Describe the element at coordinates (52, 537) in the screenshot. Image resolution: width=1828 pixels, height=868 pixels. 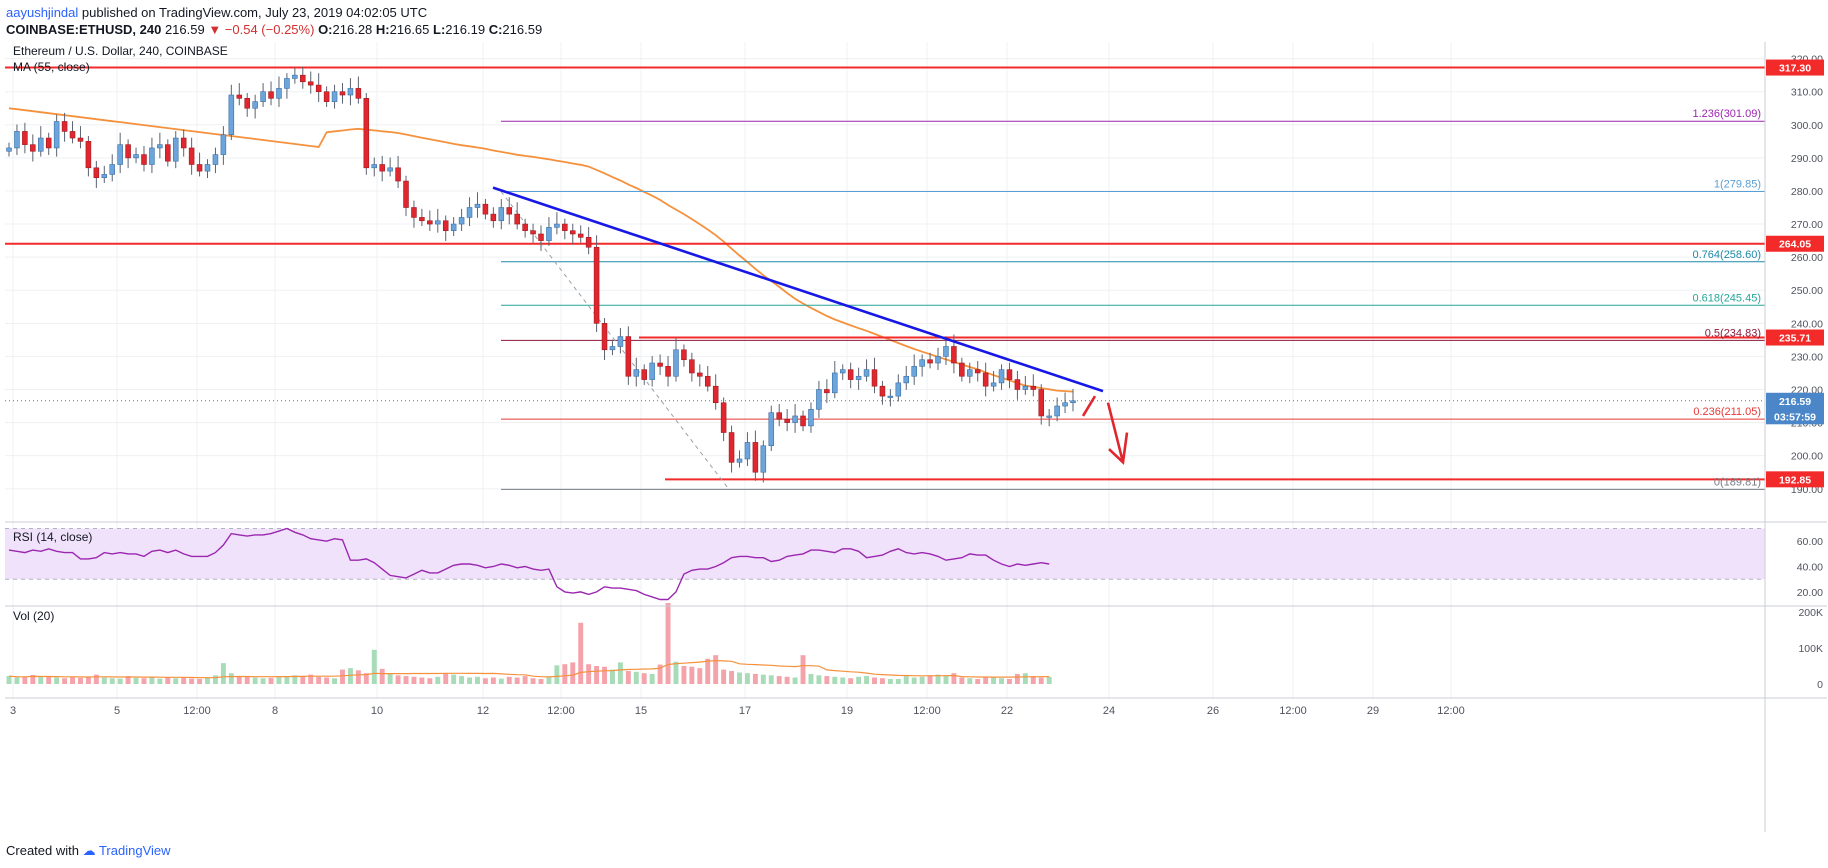
I see `rsi-label: RSI (14, close)` at that location.